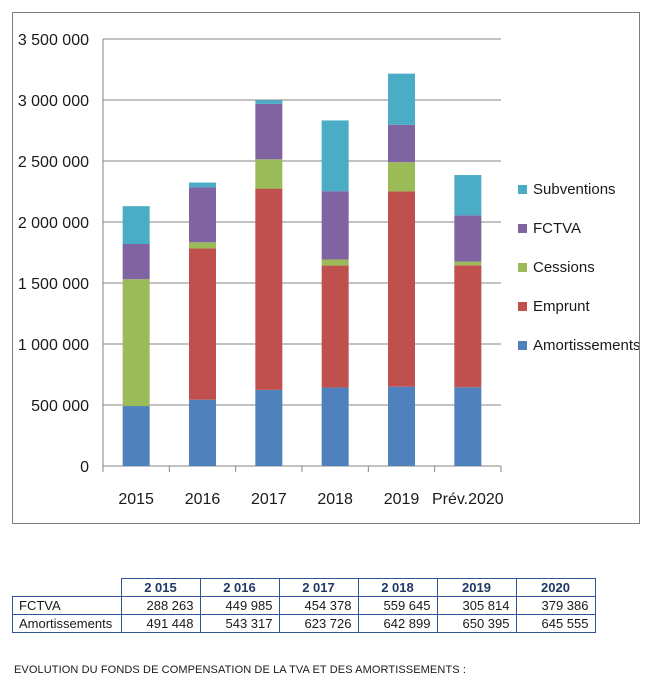  I want to click on table-cell: 449 985, so click(239, 605).